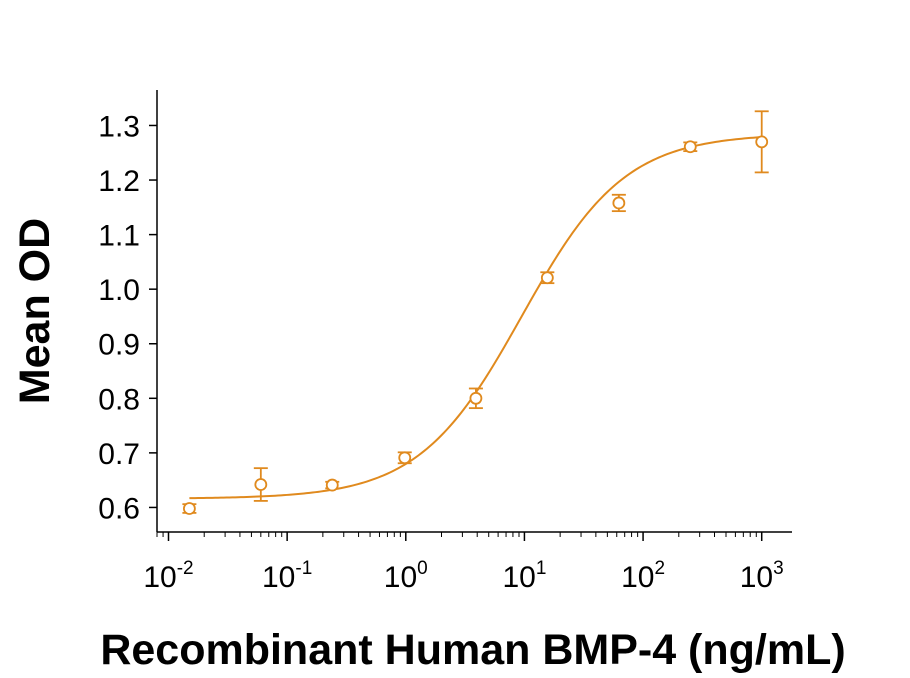 The image size is (910, 678). I want to click on x-tick-label: 10⁻², so click(168, 576).